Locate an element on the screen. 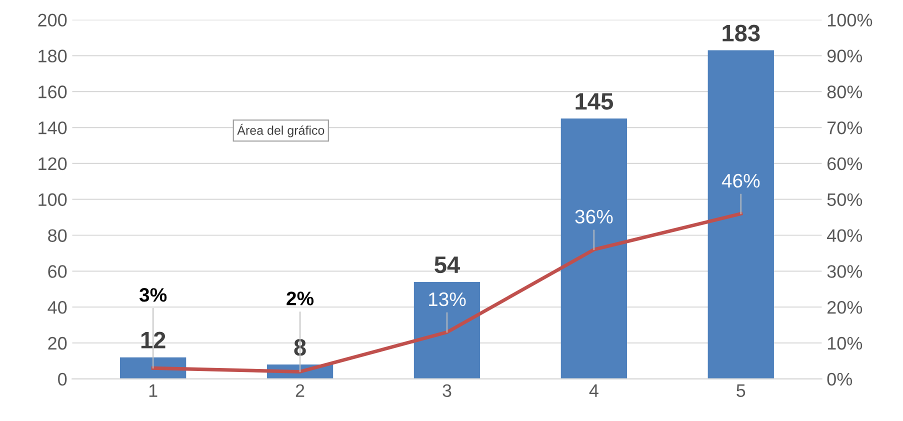 This screenshot has width=903, height=421. y-tick-label: 180 is located at coordinates (52, 56).